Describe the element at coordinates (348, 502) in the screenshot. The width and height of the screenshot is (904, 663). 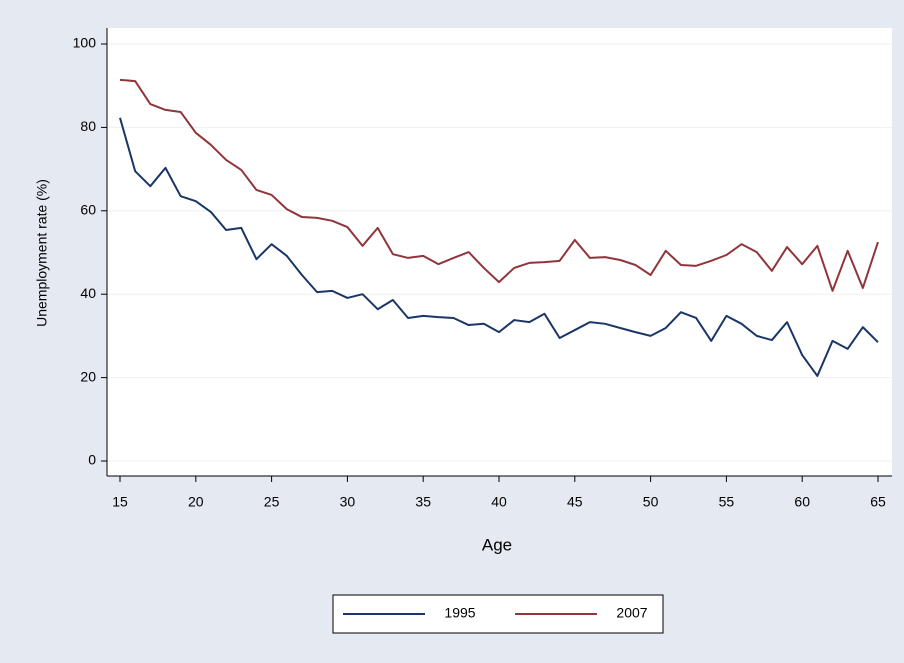
I see `x-tick-label: 30` at that location.